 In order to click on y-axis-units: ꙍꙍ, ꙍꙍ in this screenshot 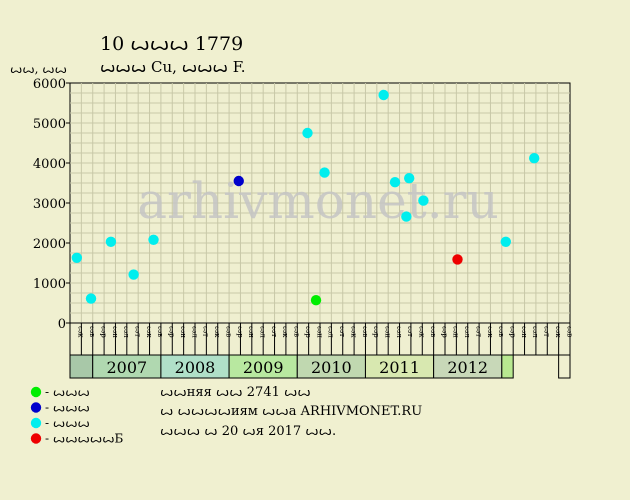, I will do `click(38, 69)`.